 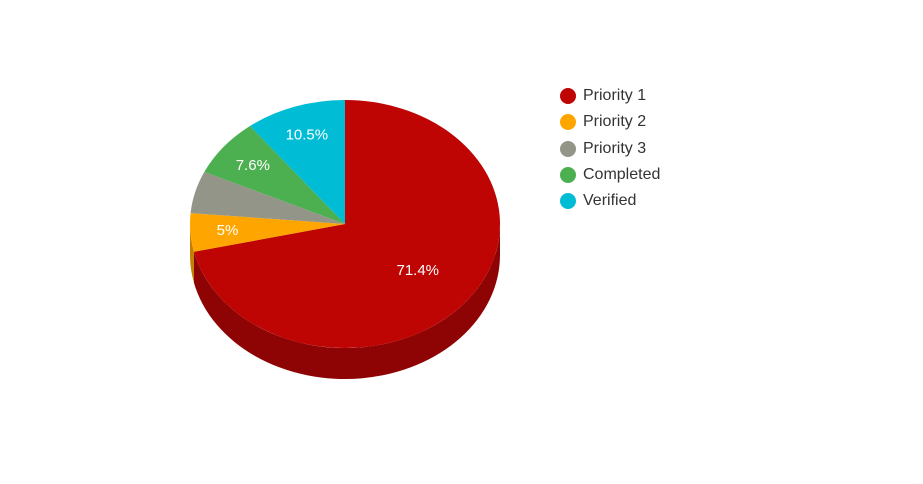 What do you see at coordinates (568, 201) in the screenshot?
I see `legend-swatch-verified` at bounding box center [568, 201].